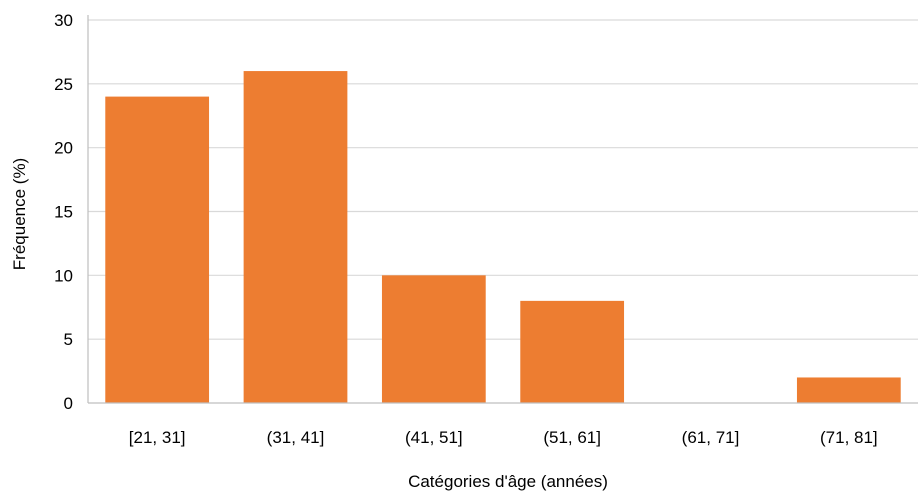  Describe the element at coordinates (434, 437) in the screenshot. I see `x-tick-label: (41, 51]` at that location.